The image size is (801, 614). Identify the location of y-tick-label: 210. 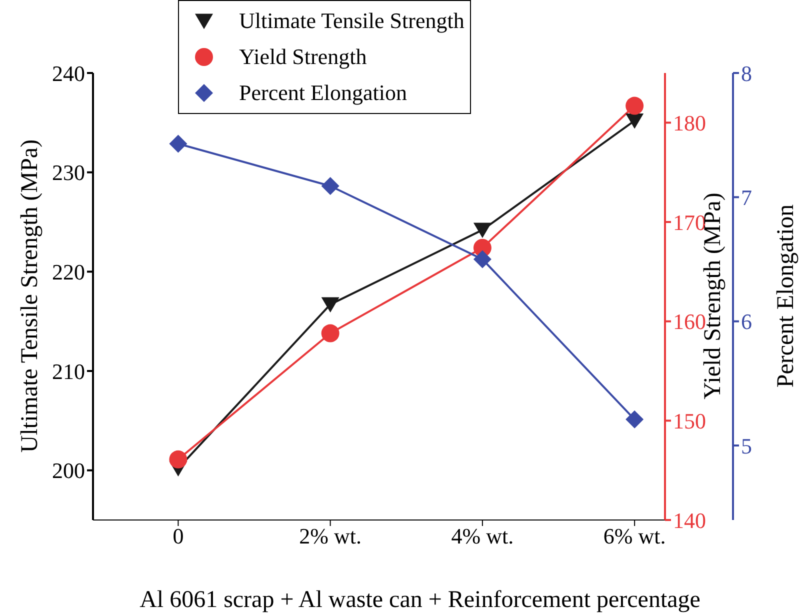
(68, 371).